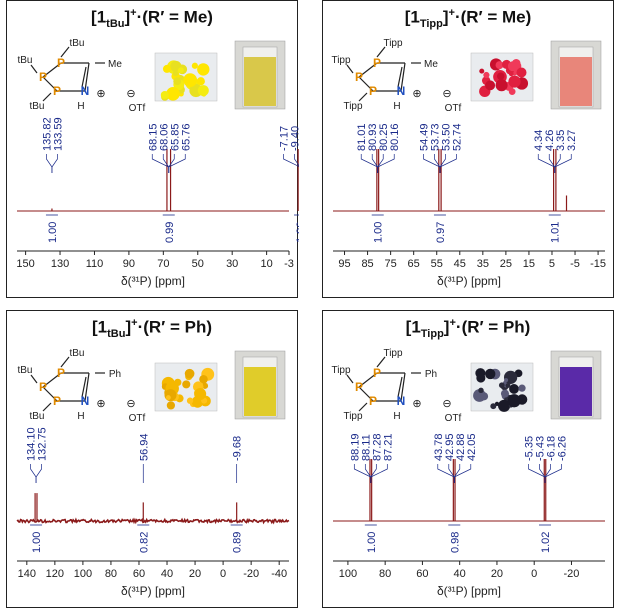  Describe the element at coordinates (446, 404) in the screenshot. I see `charge-minus: ⊖` at that location.